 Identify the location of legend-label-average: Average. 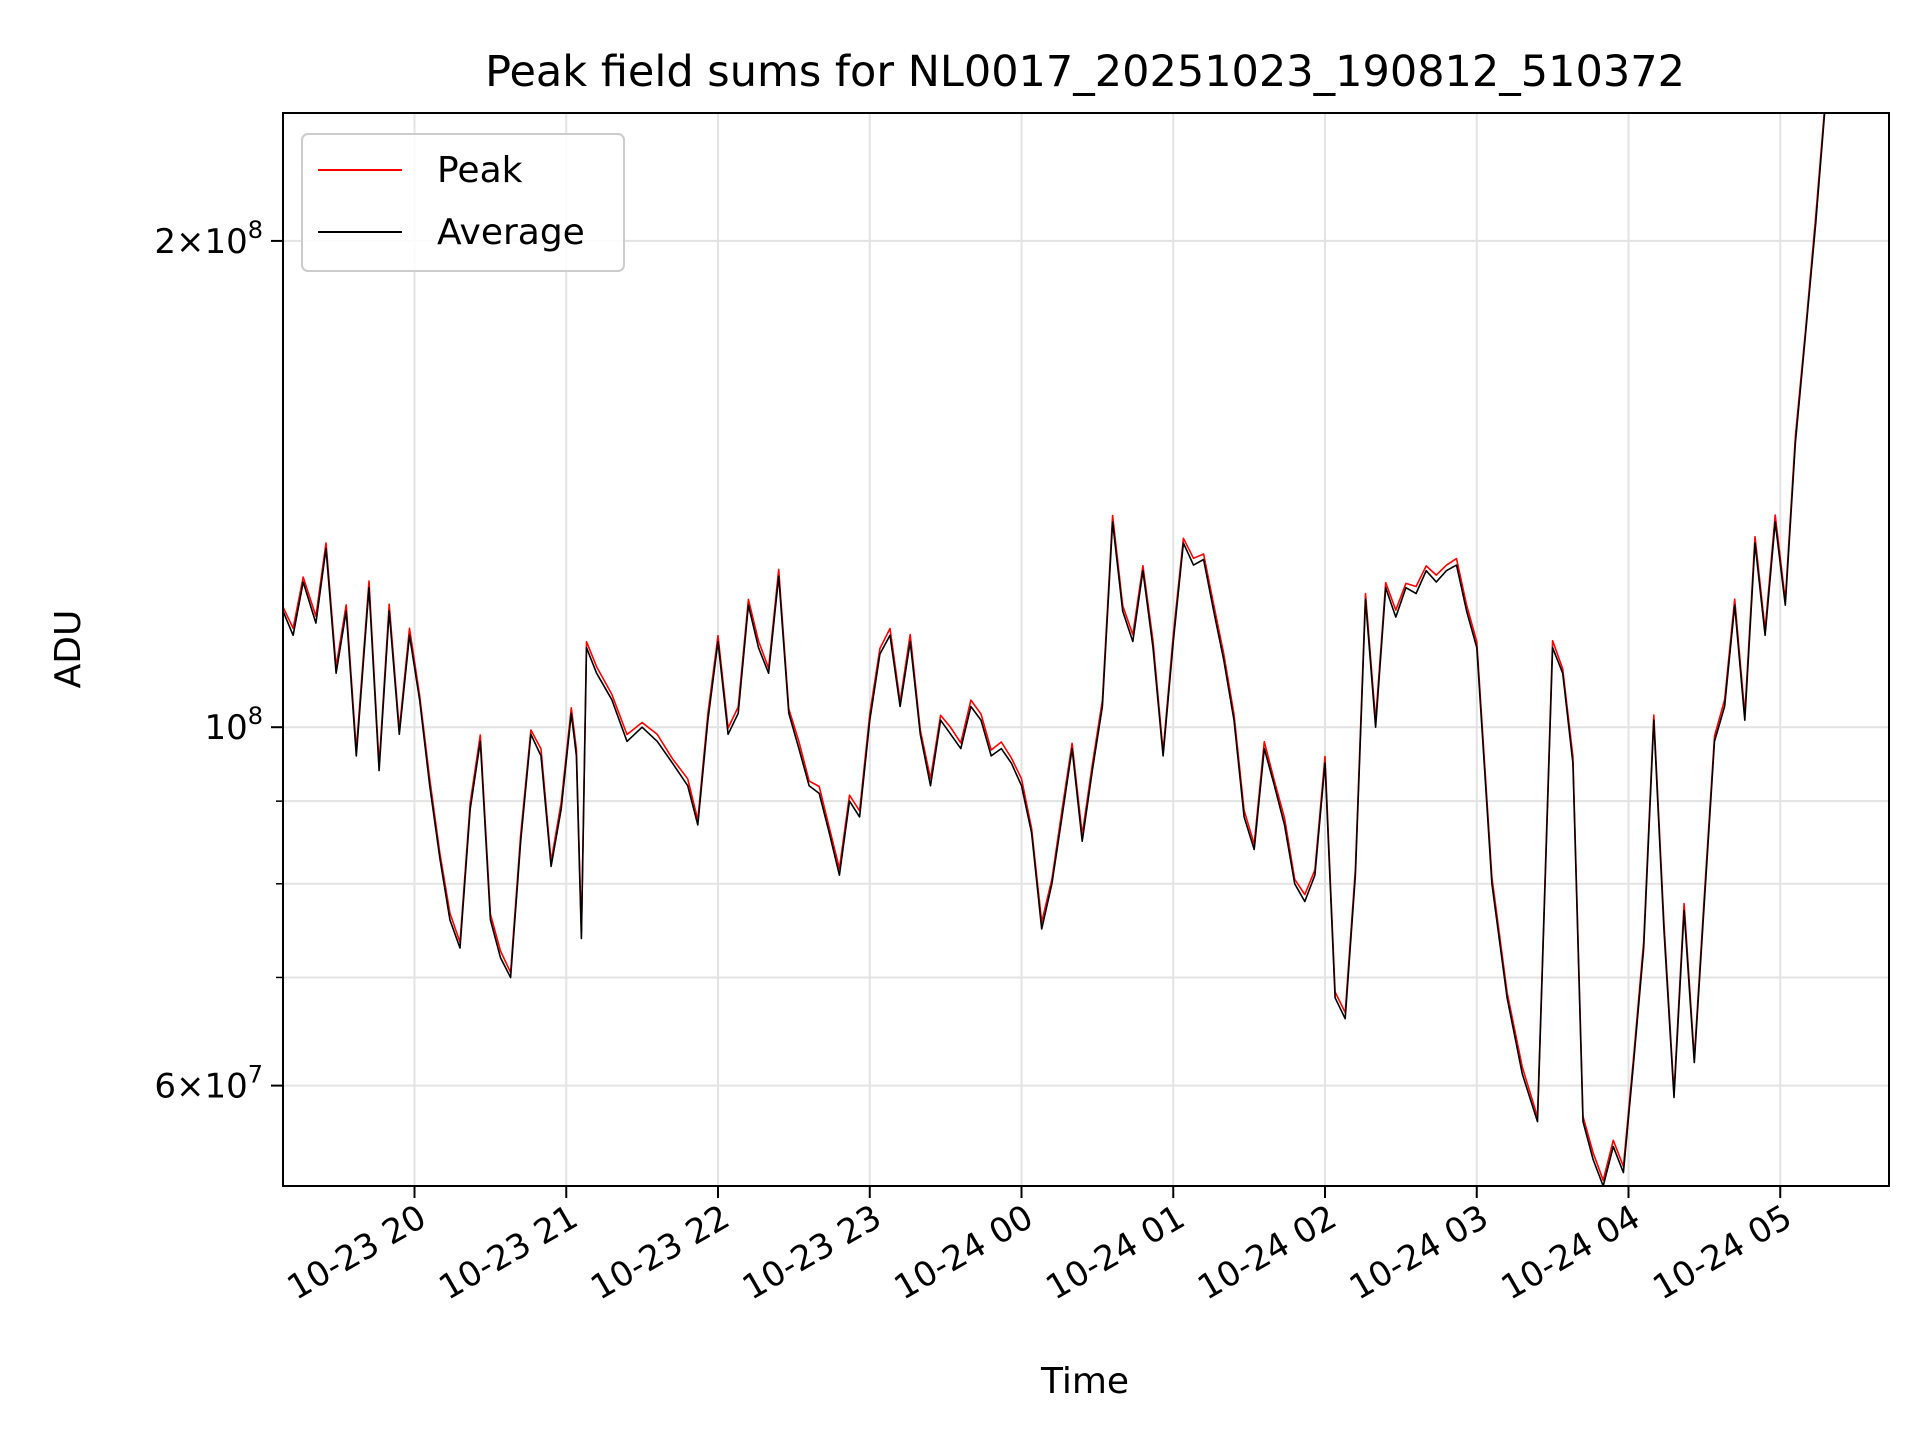
(511, 232).